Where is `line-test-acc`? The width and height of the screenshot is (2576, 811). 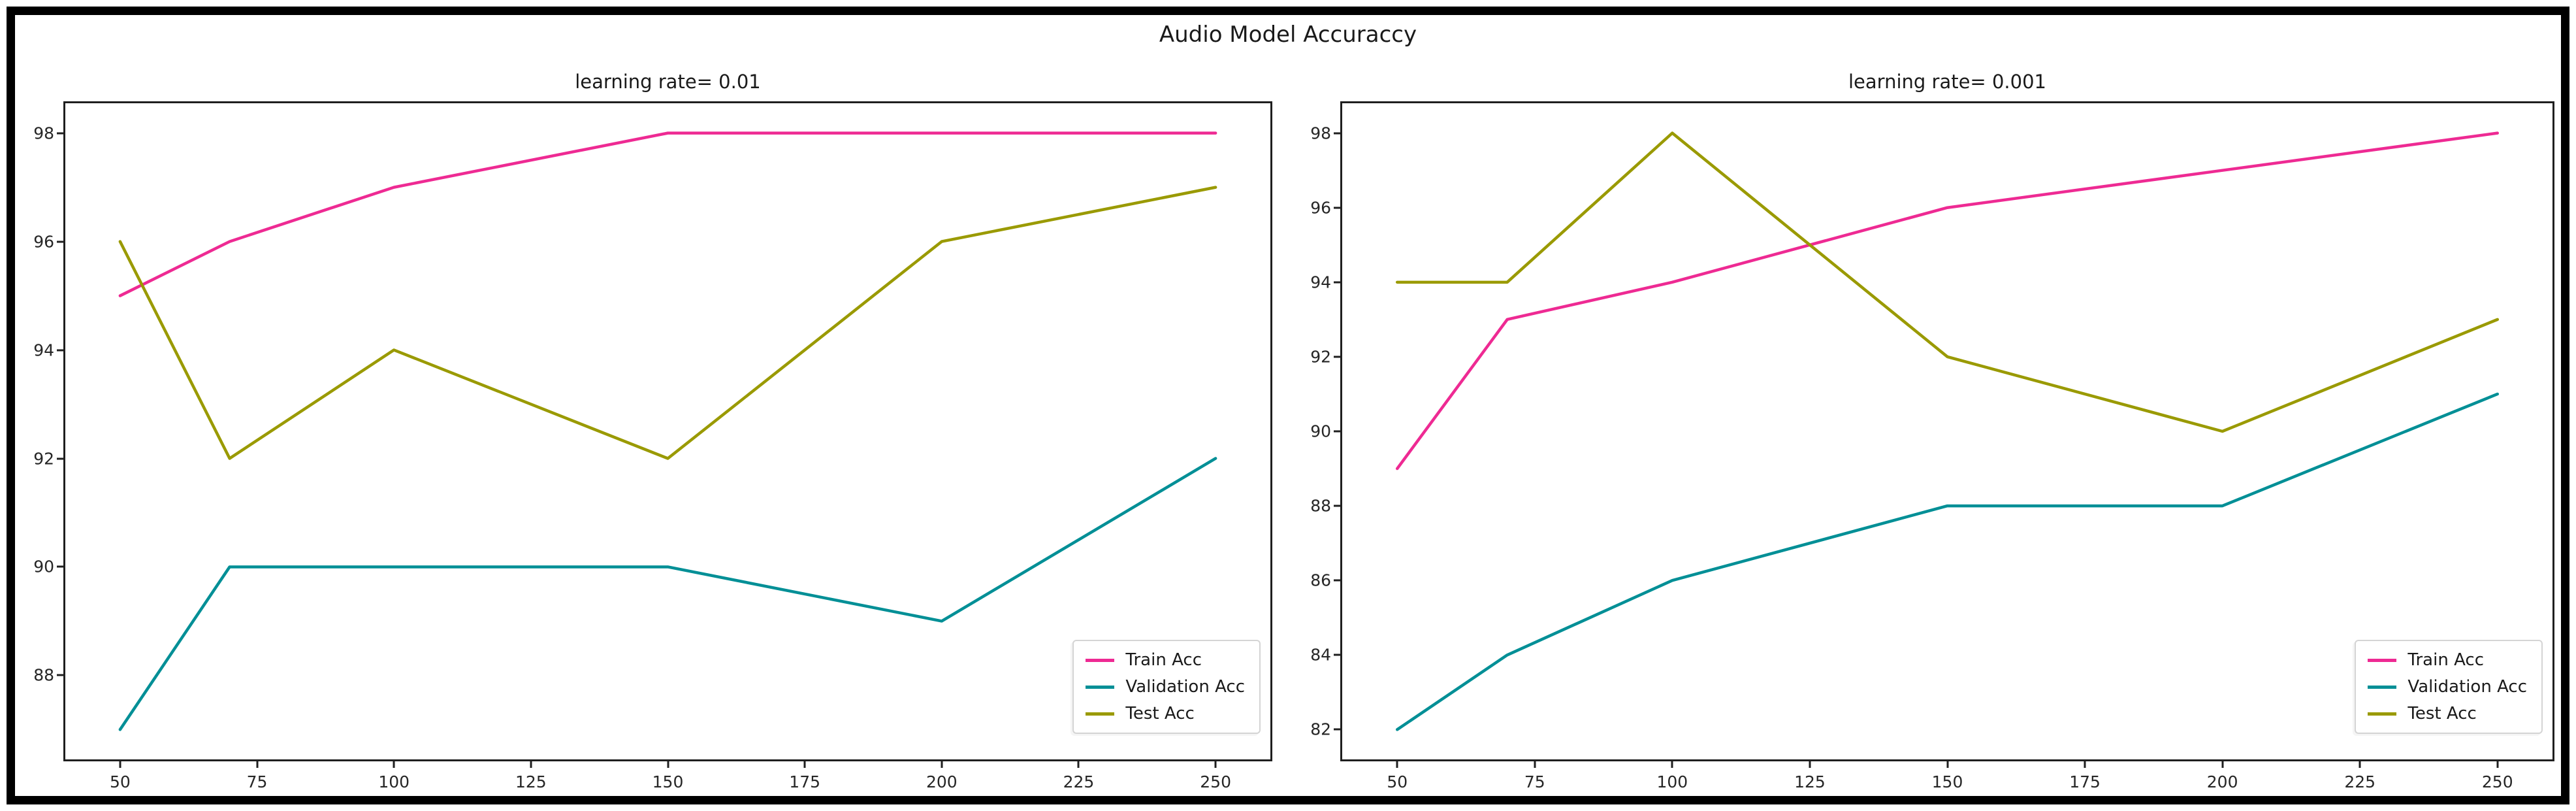
line-test-acc is located at coordinates (667, 323).